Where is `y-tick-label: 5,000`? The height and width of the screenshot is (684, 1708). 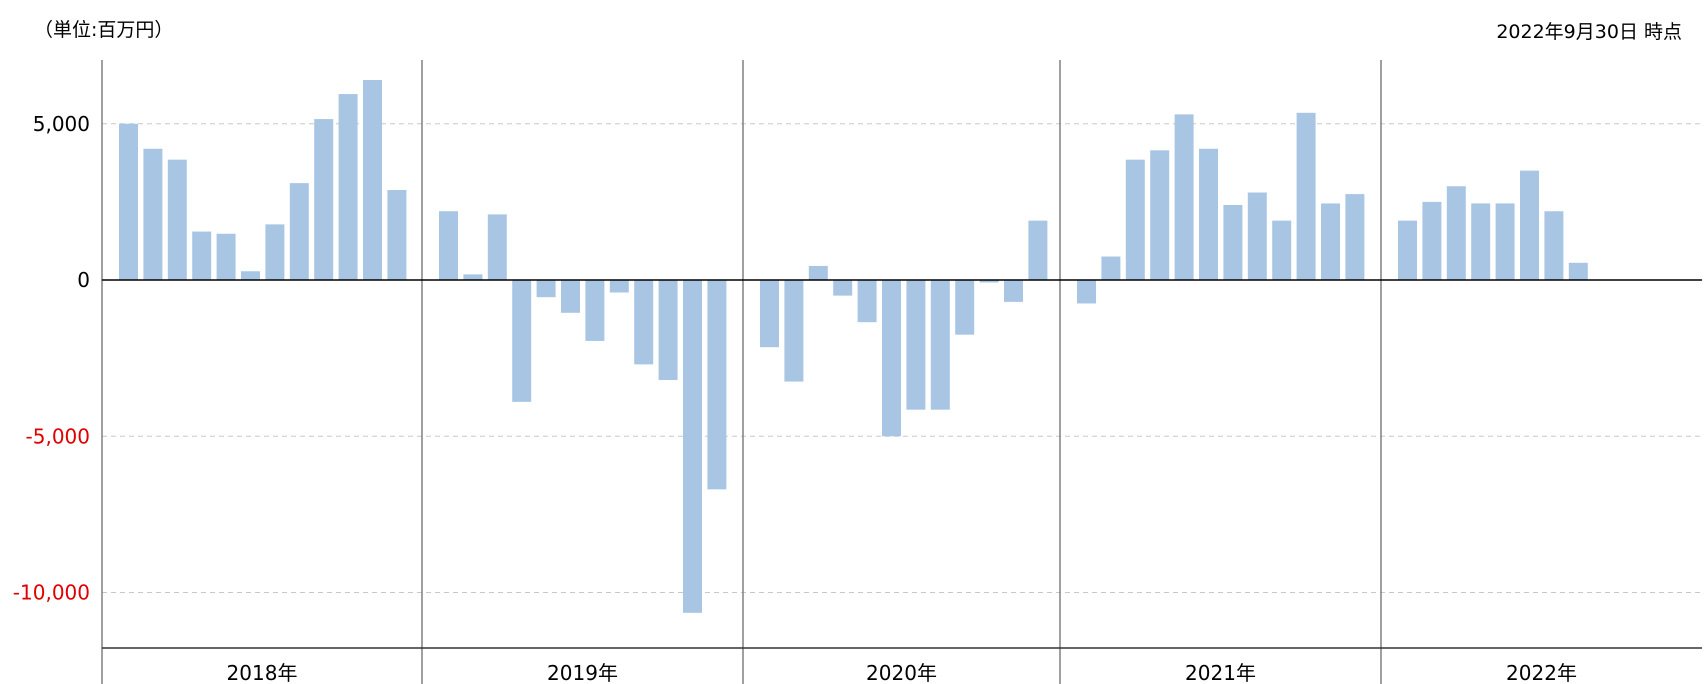
y-tick-label: 5,000 is located at coordinates (61, 124).